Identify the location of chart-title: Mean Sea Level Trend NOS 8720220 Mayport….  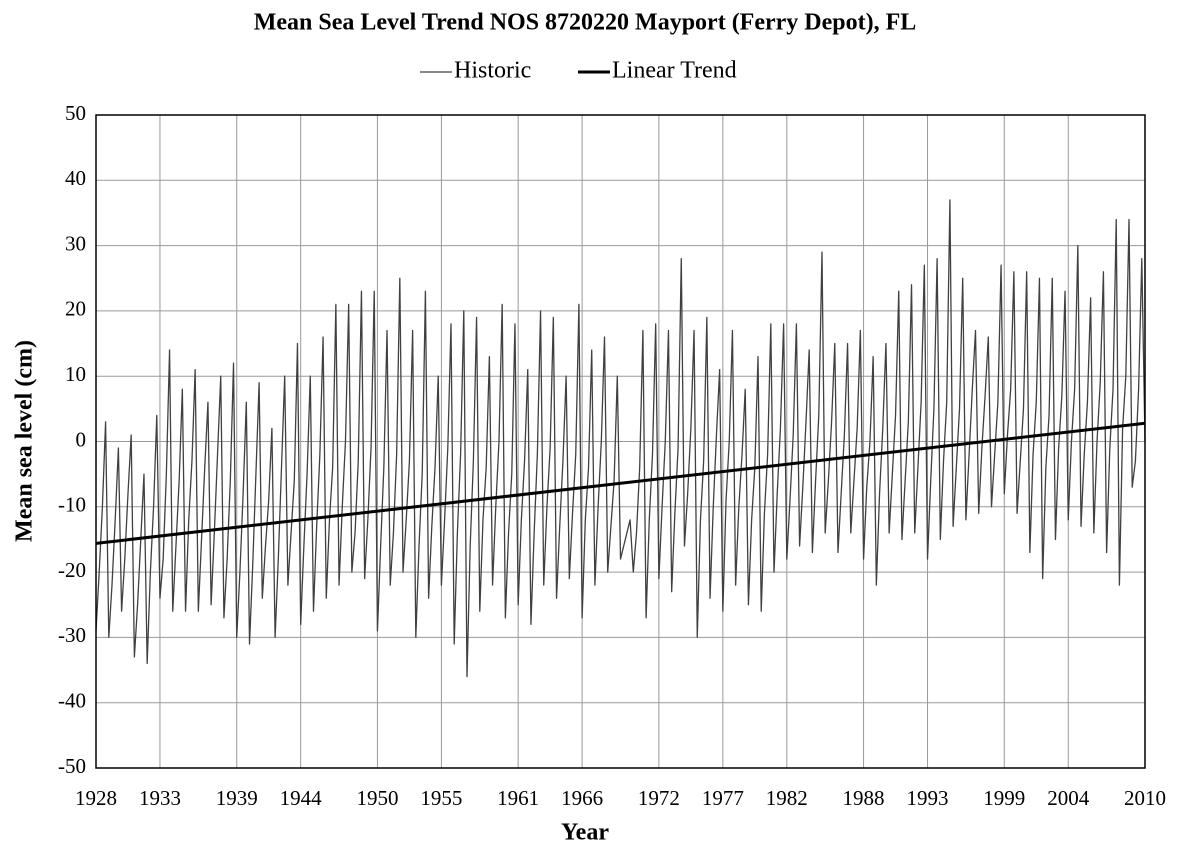
(585, 23).